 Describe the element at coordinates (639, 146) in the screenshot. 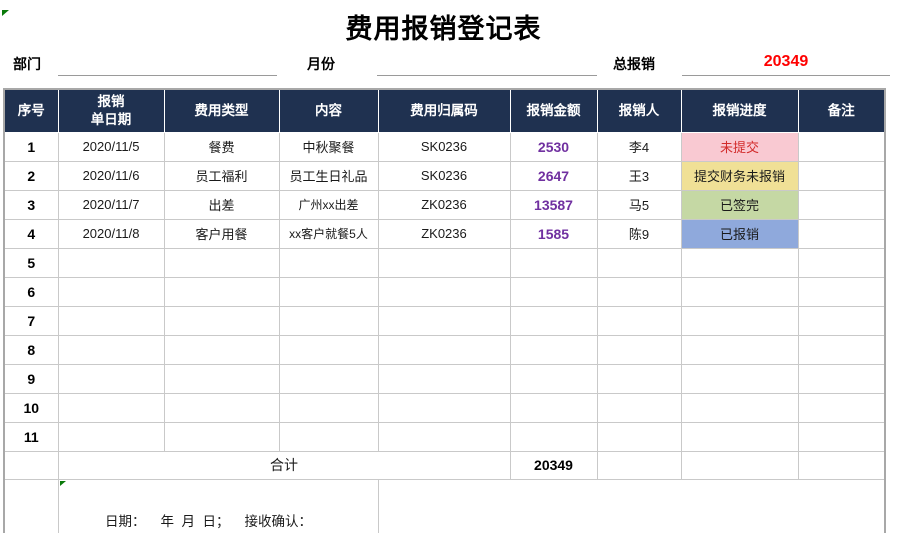

I see `cell-person: 李4` at that location.